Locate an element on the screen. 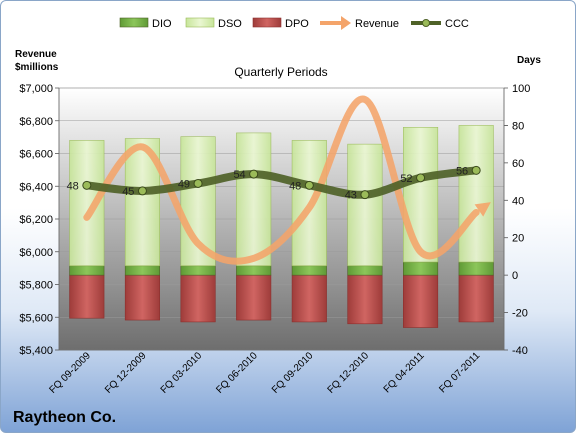 The width and height of the screenshot is (576, 433). x-axis-tick-label: FQ 03-2010 is located at coordinates (182, 373).